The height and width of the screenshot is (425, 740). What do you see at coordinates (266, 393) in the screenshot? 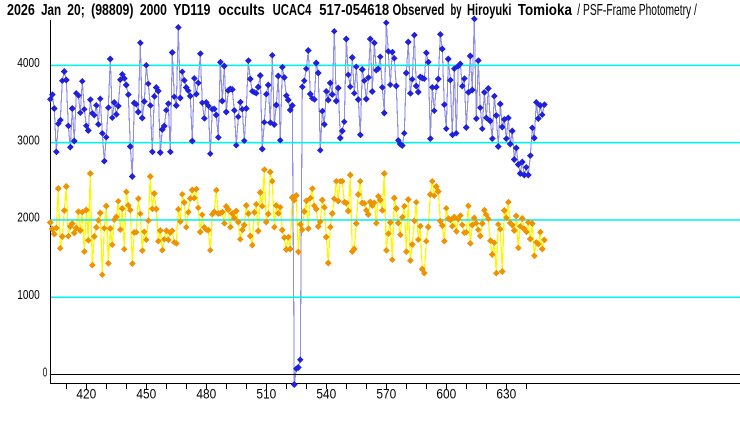
I see `svg-text: 510` at bounding box center [266, 393].